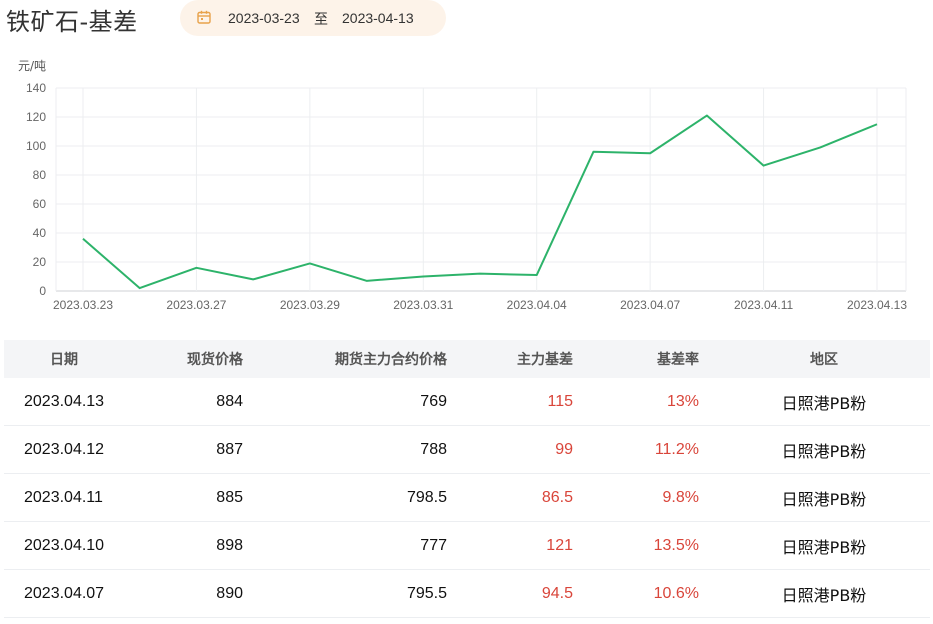 The width and height of the screenshot is (933, 624). I want to click on y-axis-ticks: 0 20 40 60 80 100 120 140, so click(36, 189).